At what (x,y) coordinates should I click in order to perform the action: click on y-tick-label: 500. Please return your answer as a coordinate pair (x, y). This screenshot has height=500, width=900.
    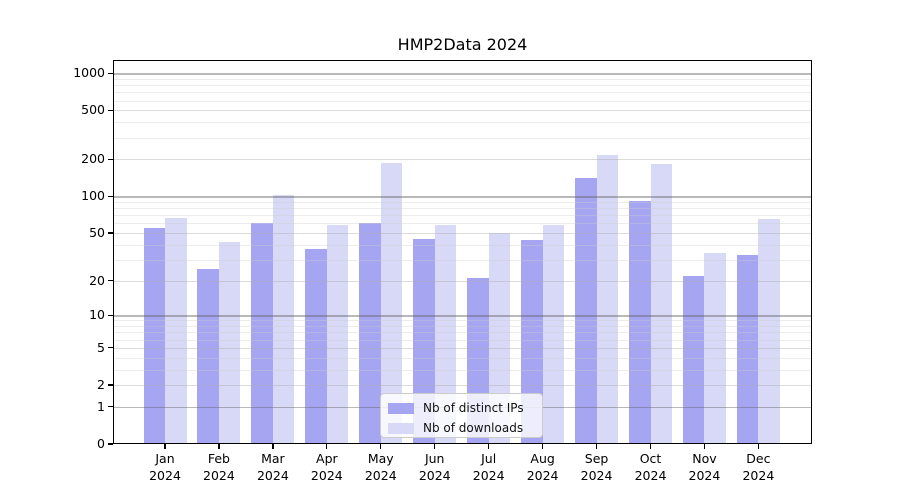
    Looking at the image, I should click on (93, 110).